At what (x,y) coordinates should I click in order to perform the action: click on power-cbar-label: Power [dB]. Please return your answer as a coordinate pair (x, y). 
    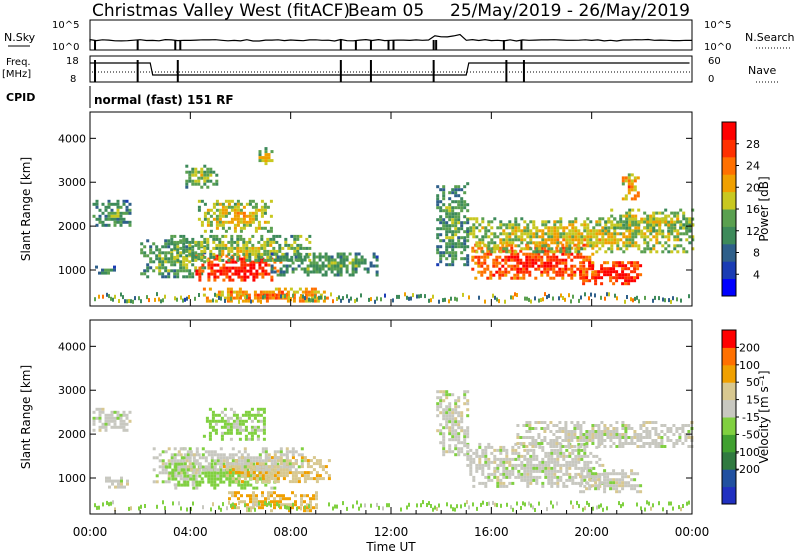
    Looking at the image, I should click on (764, 208).